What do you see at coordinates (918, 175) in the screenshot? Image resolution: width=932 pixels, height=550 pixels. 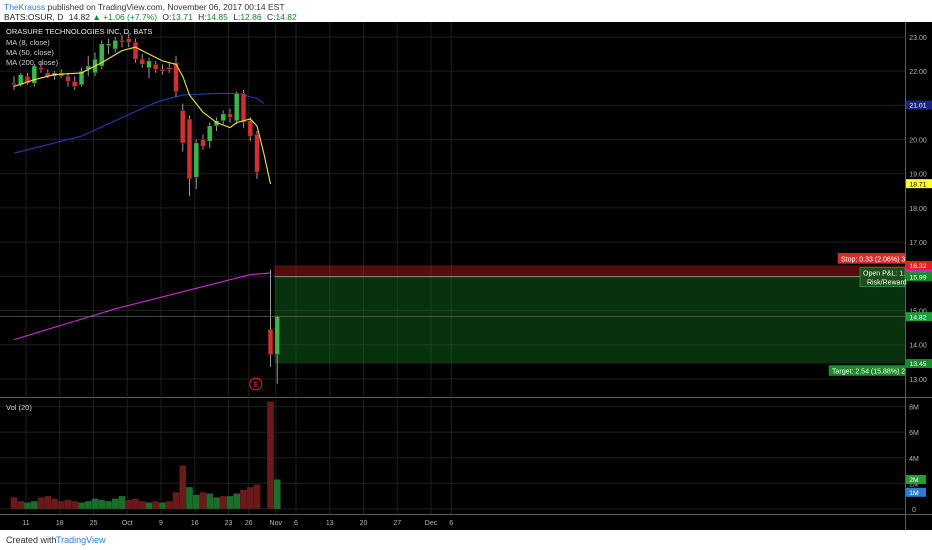 I see `price-tick-label: 19.00` at bounding box center [918, 175].